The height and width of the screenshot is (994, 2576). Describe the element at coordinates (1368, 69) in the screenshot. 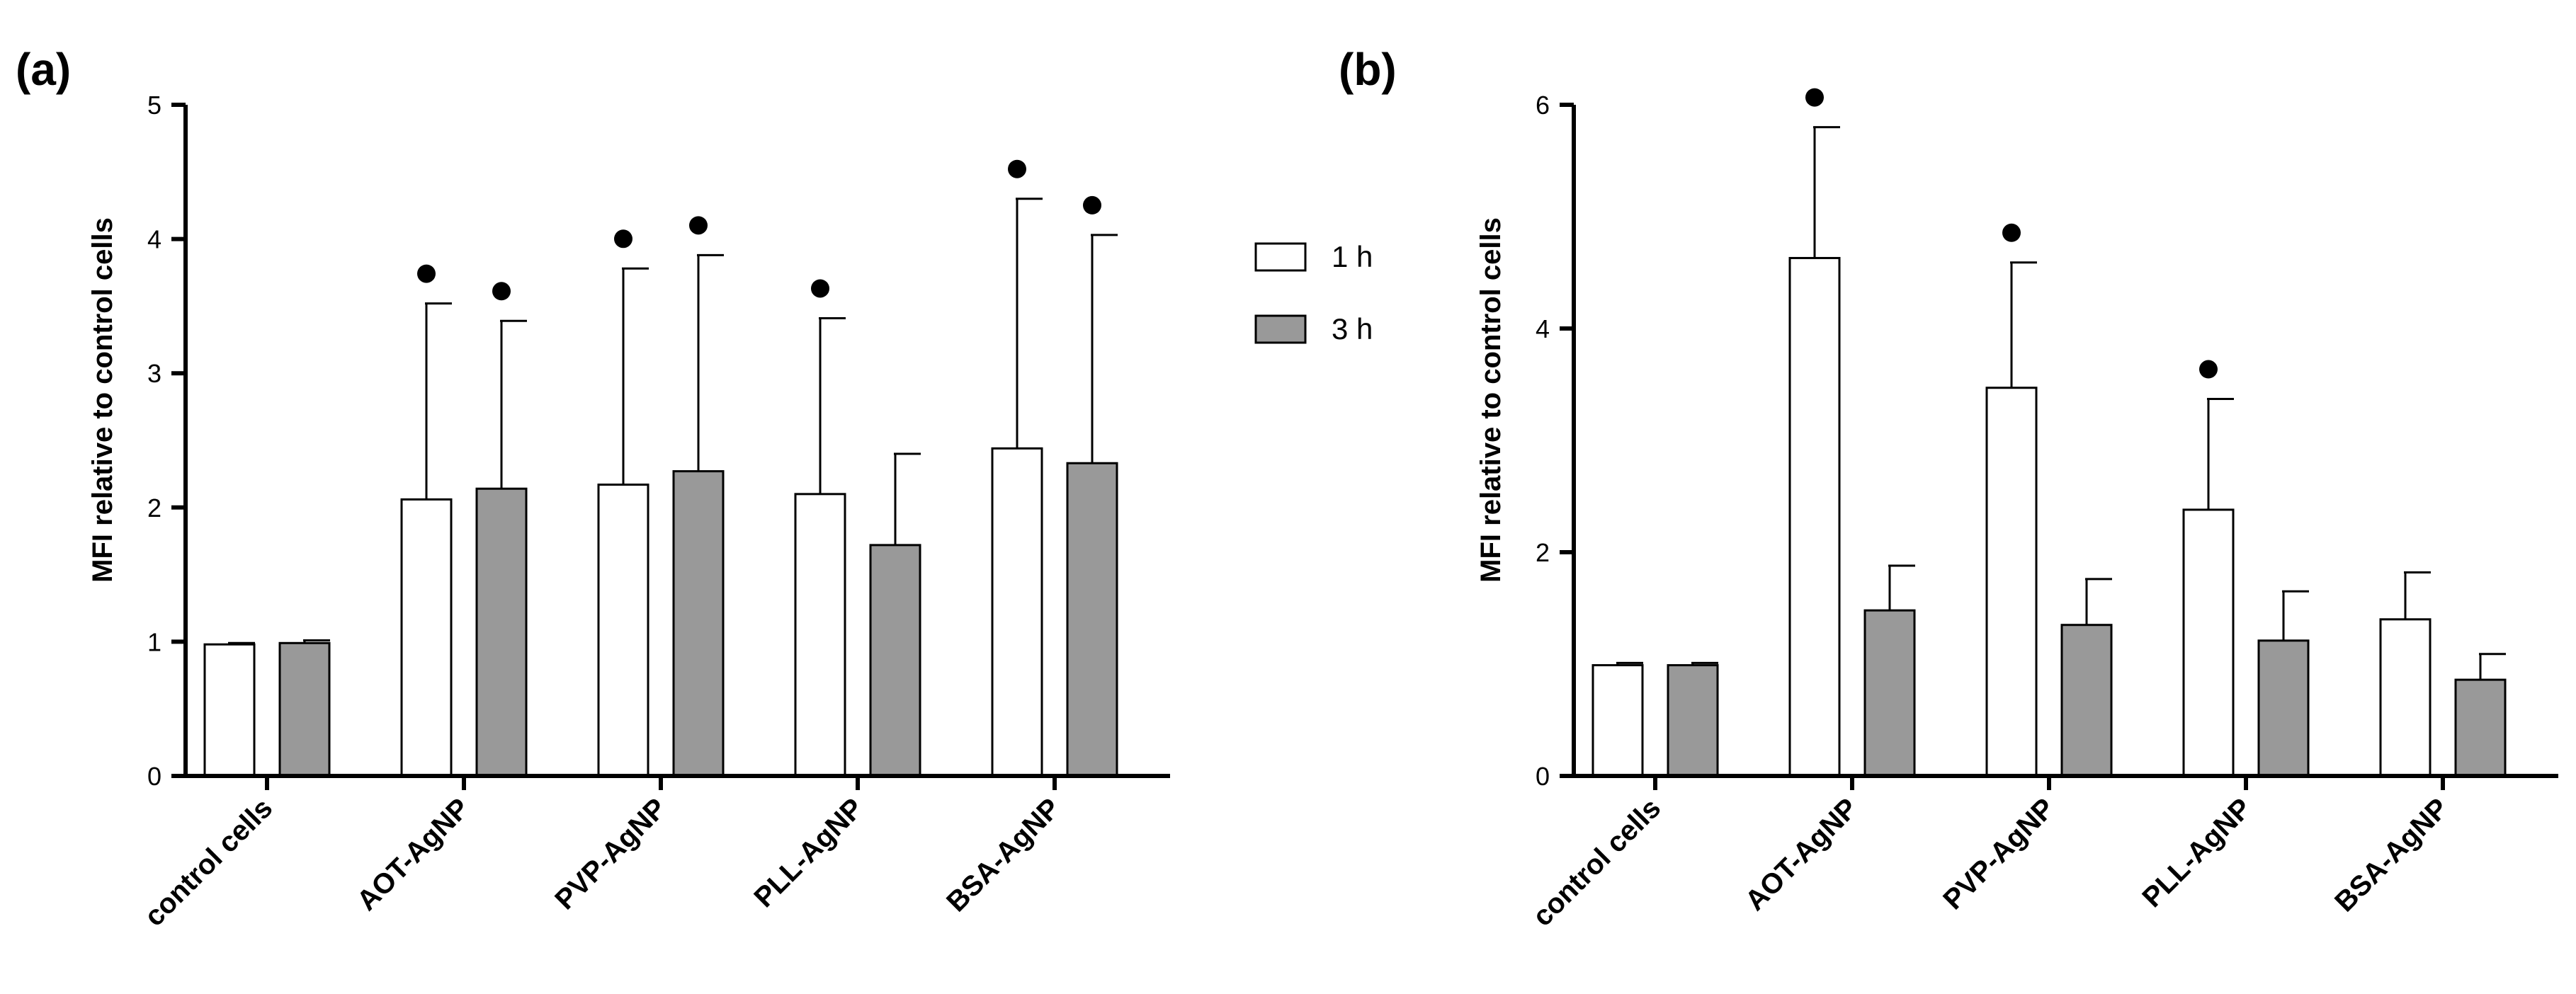

I see `panel-b-label: (b)` at that location.